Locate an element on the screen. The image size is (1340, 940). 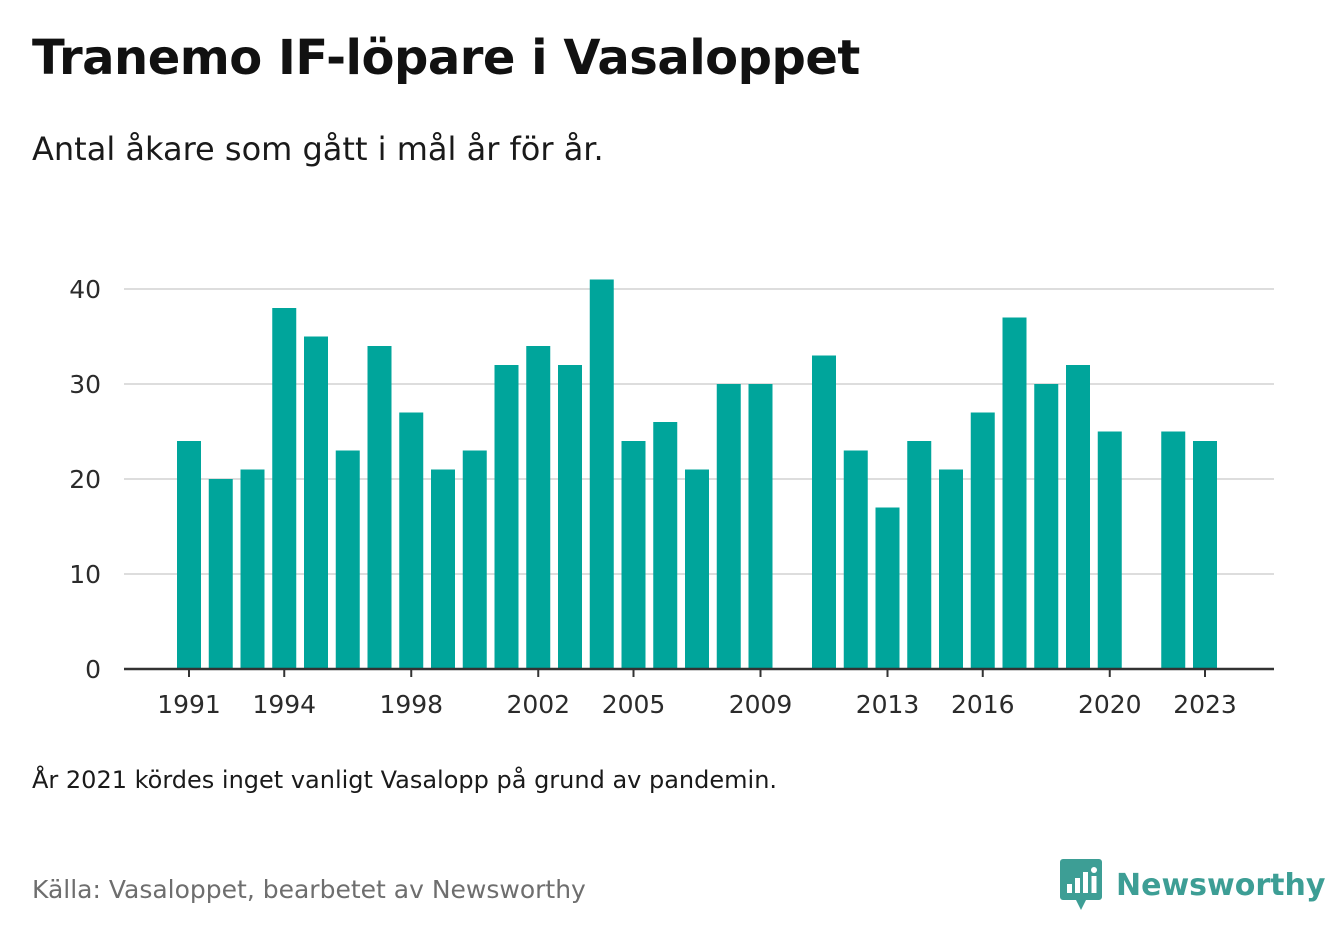
chart-subtitle: Antal åkare som gått i mål år för år. is located at coordinates (318, 149).